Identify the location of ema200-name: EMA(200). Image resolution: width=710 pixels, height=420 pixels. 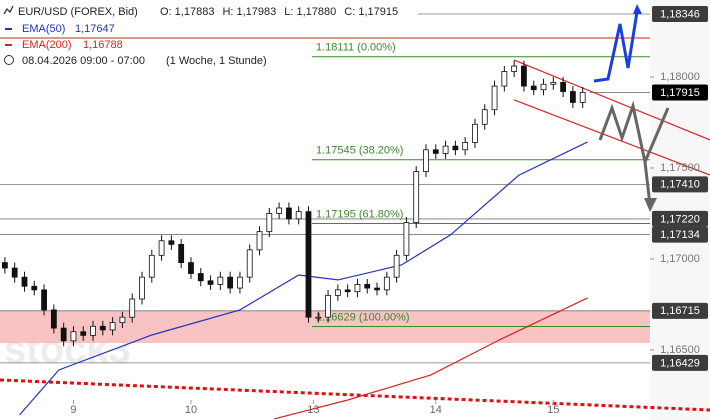
(47, 45).